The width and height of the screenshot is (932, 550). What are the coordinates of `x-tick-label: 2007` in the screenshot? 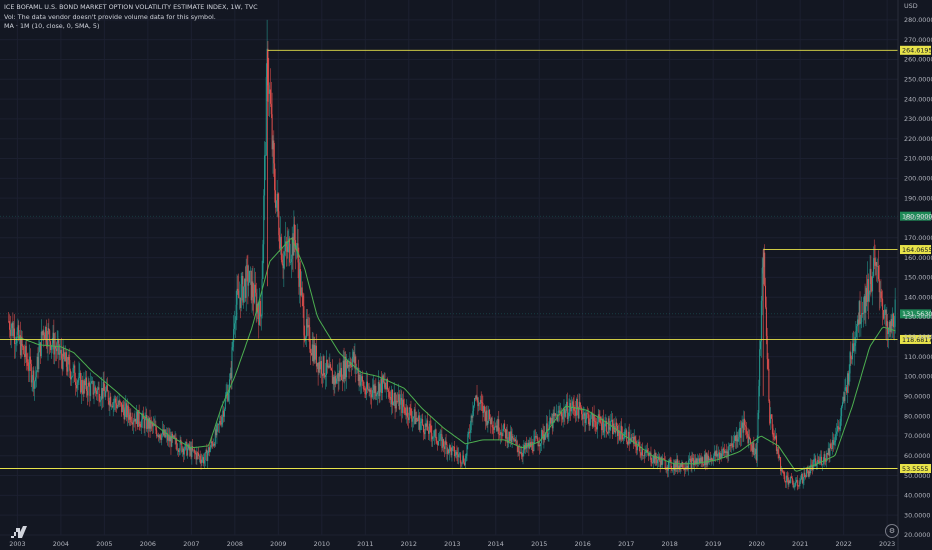 It's located at (191, 544).